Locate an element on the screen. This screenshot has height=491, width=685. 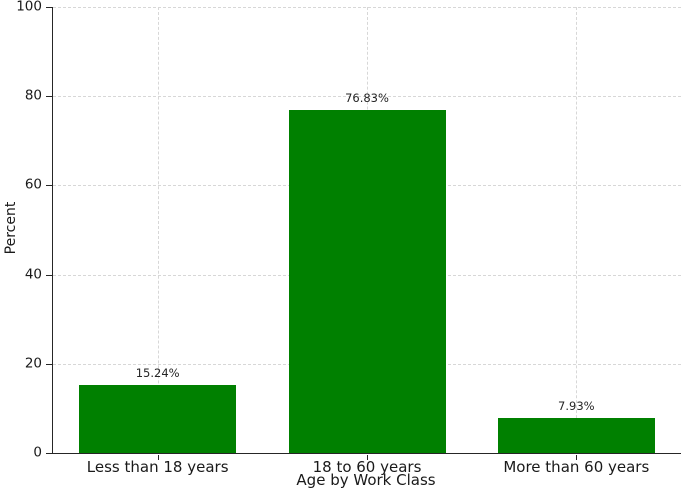
y-tick-label: 40 is located at coordinates (33, 274).